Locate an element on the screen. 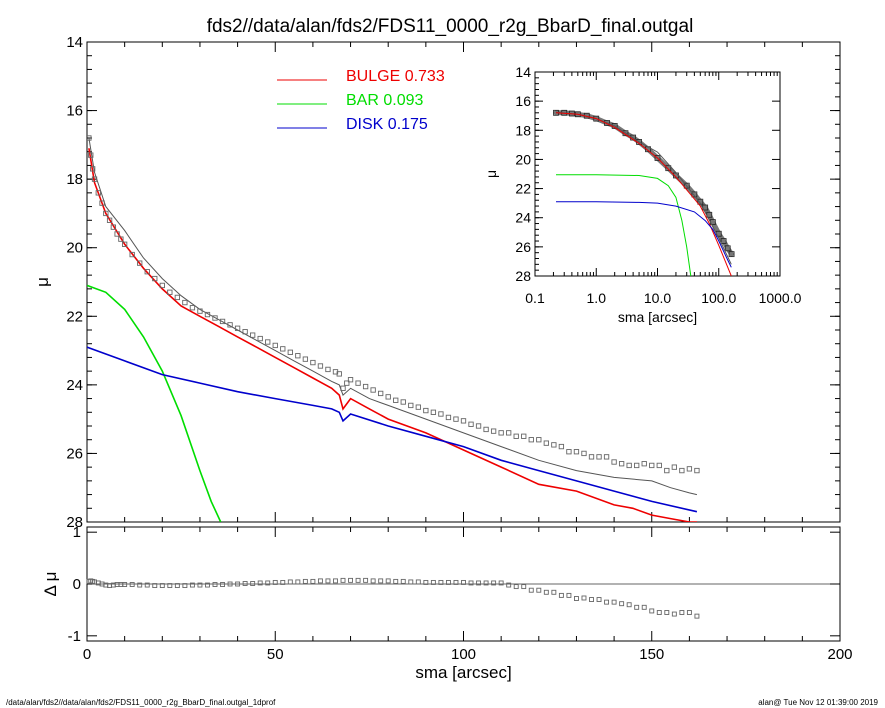 Image resolution: width=885 pixels, height=708 pixels. inset-x-tick-label: 1000.0 is located at coordinates (780, 298).